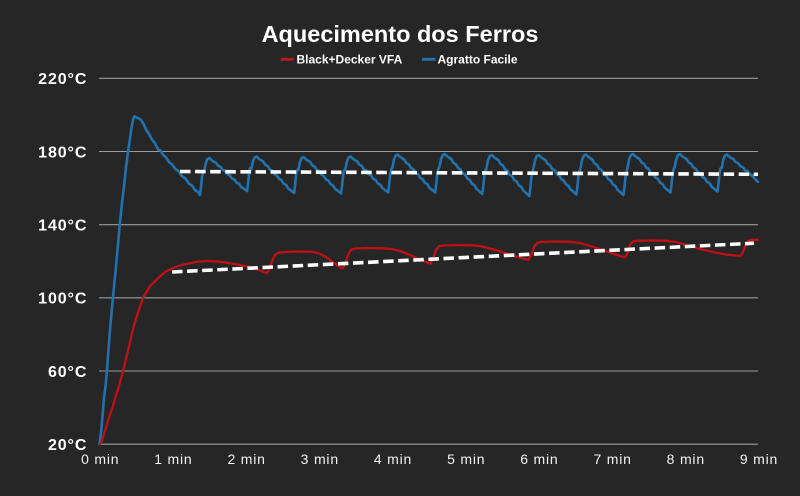 This screenshot has height=496, width=800. What do you see at coordinates (320, 459) in the screenshot?
I see `svg-text: 3 min` at bounding box center [320, 459].